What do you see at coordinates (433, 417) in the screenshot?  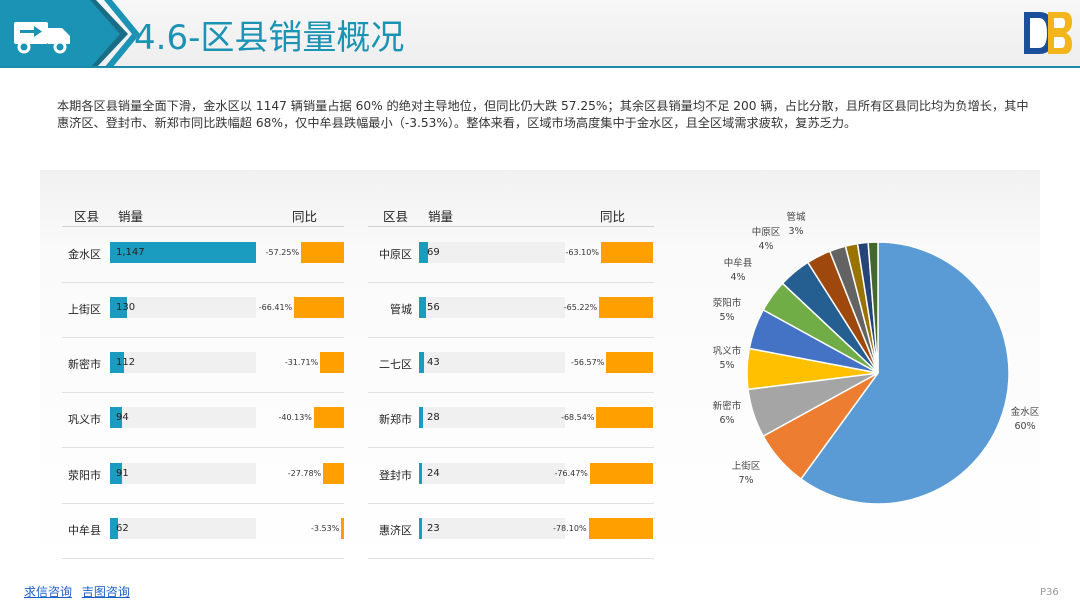 I see `sales-value: 28` at bounding box center [433, 417].